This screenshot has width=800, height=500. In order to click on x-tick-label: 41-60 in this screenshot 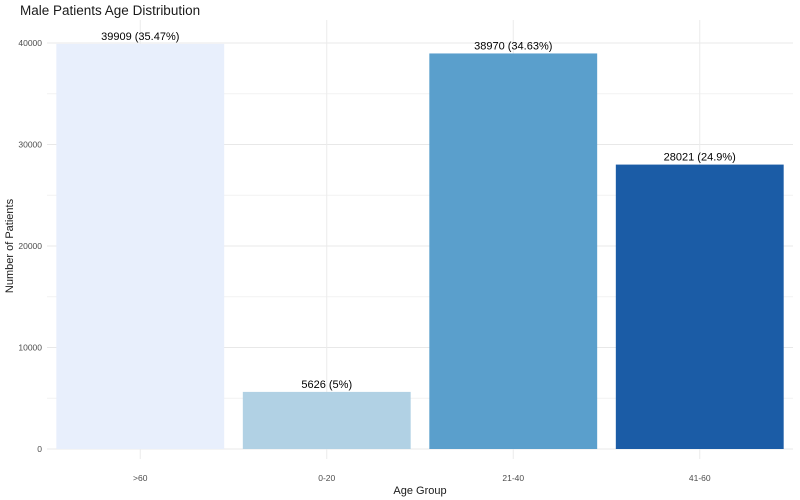, I will do `click(700, 478)`.